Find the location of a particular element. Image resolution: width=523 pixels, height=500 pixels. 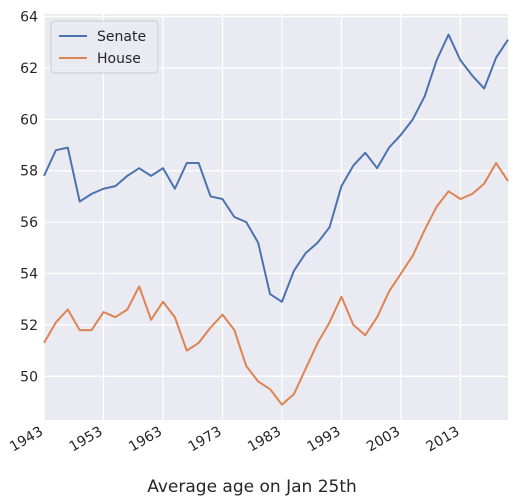

y-tick-label: 58 is located at coordinates (29, 172).